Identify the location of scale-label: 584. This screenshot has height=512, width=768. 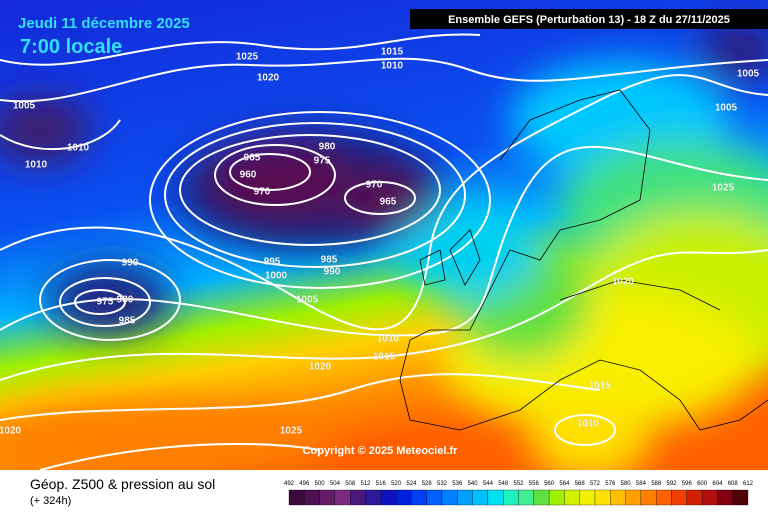
(641, 484).